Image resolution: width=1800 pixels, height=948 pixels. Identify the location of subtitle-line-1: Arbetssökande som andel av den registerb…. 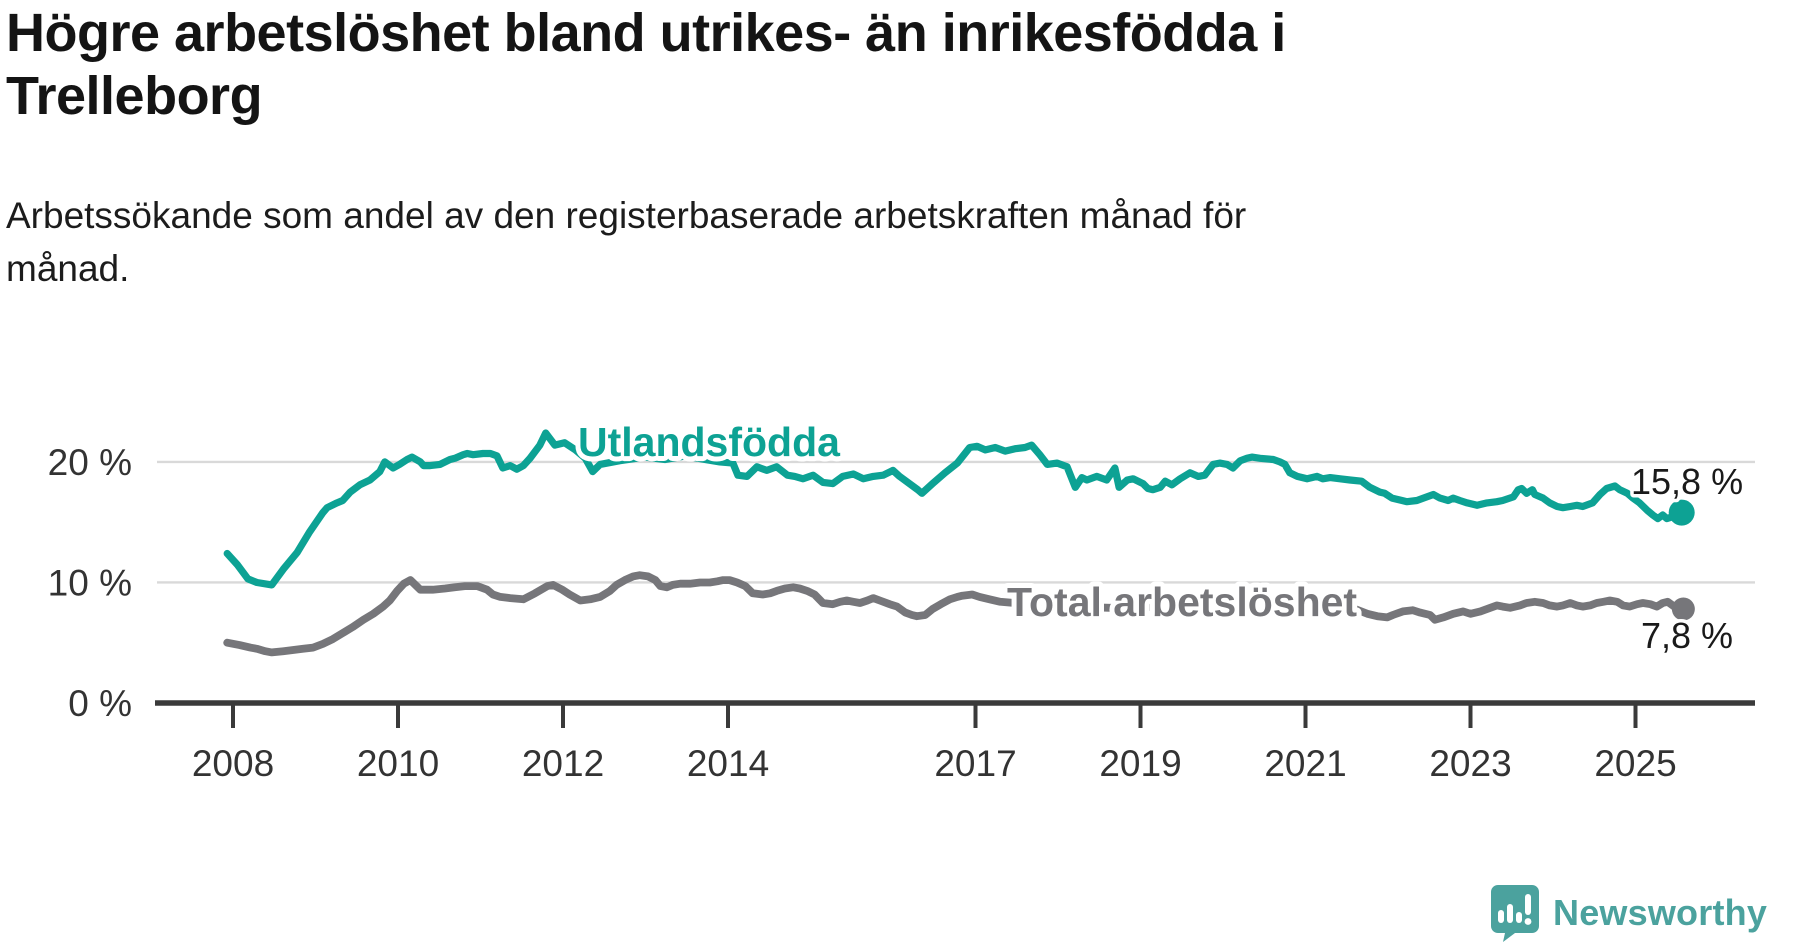
(626, 215).